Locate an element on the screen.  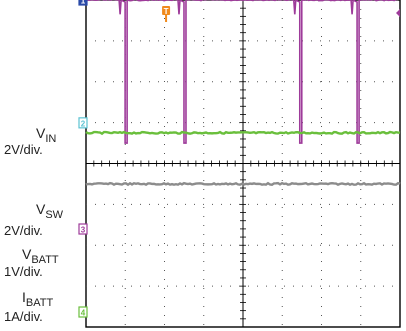
channel-marker-label: 3 is located at coordinates (83, 230).